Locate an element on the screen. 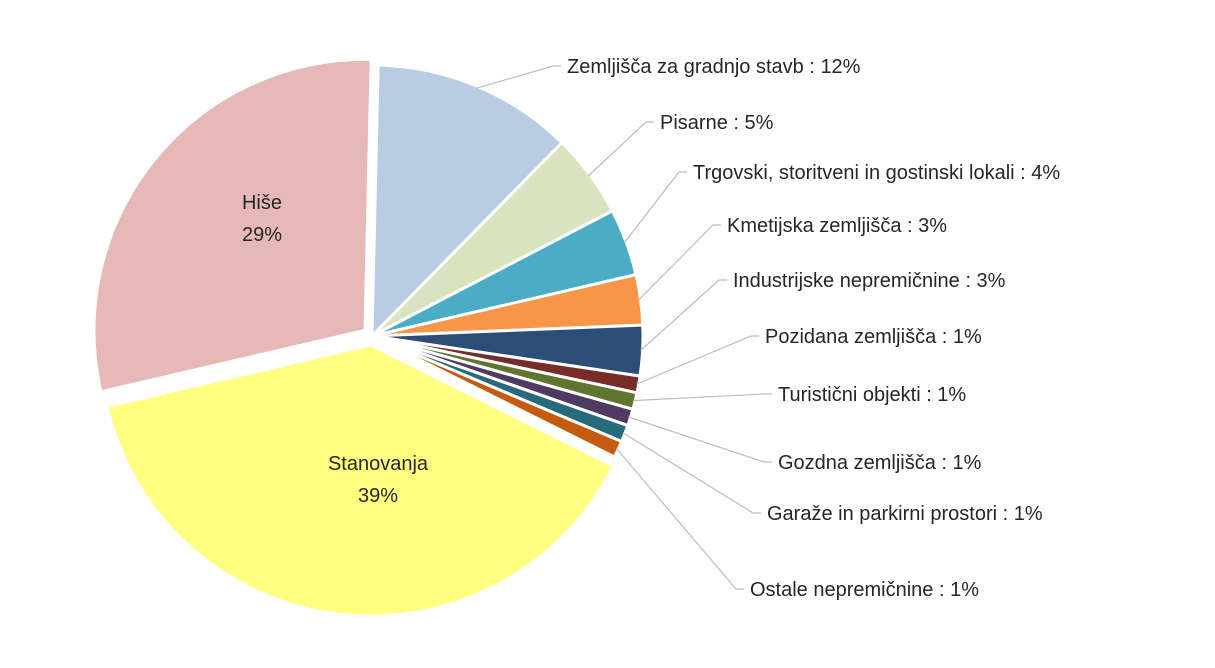 Image resolution: width=1215 pixels, height=668 pixels. slice-label-8: Gozdna zemljišča : 1% is located at coordinates (880, 463).